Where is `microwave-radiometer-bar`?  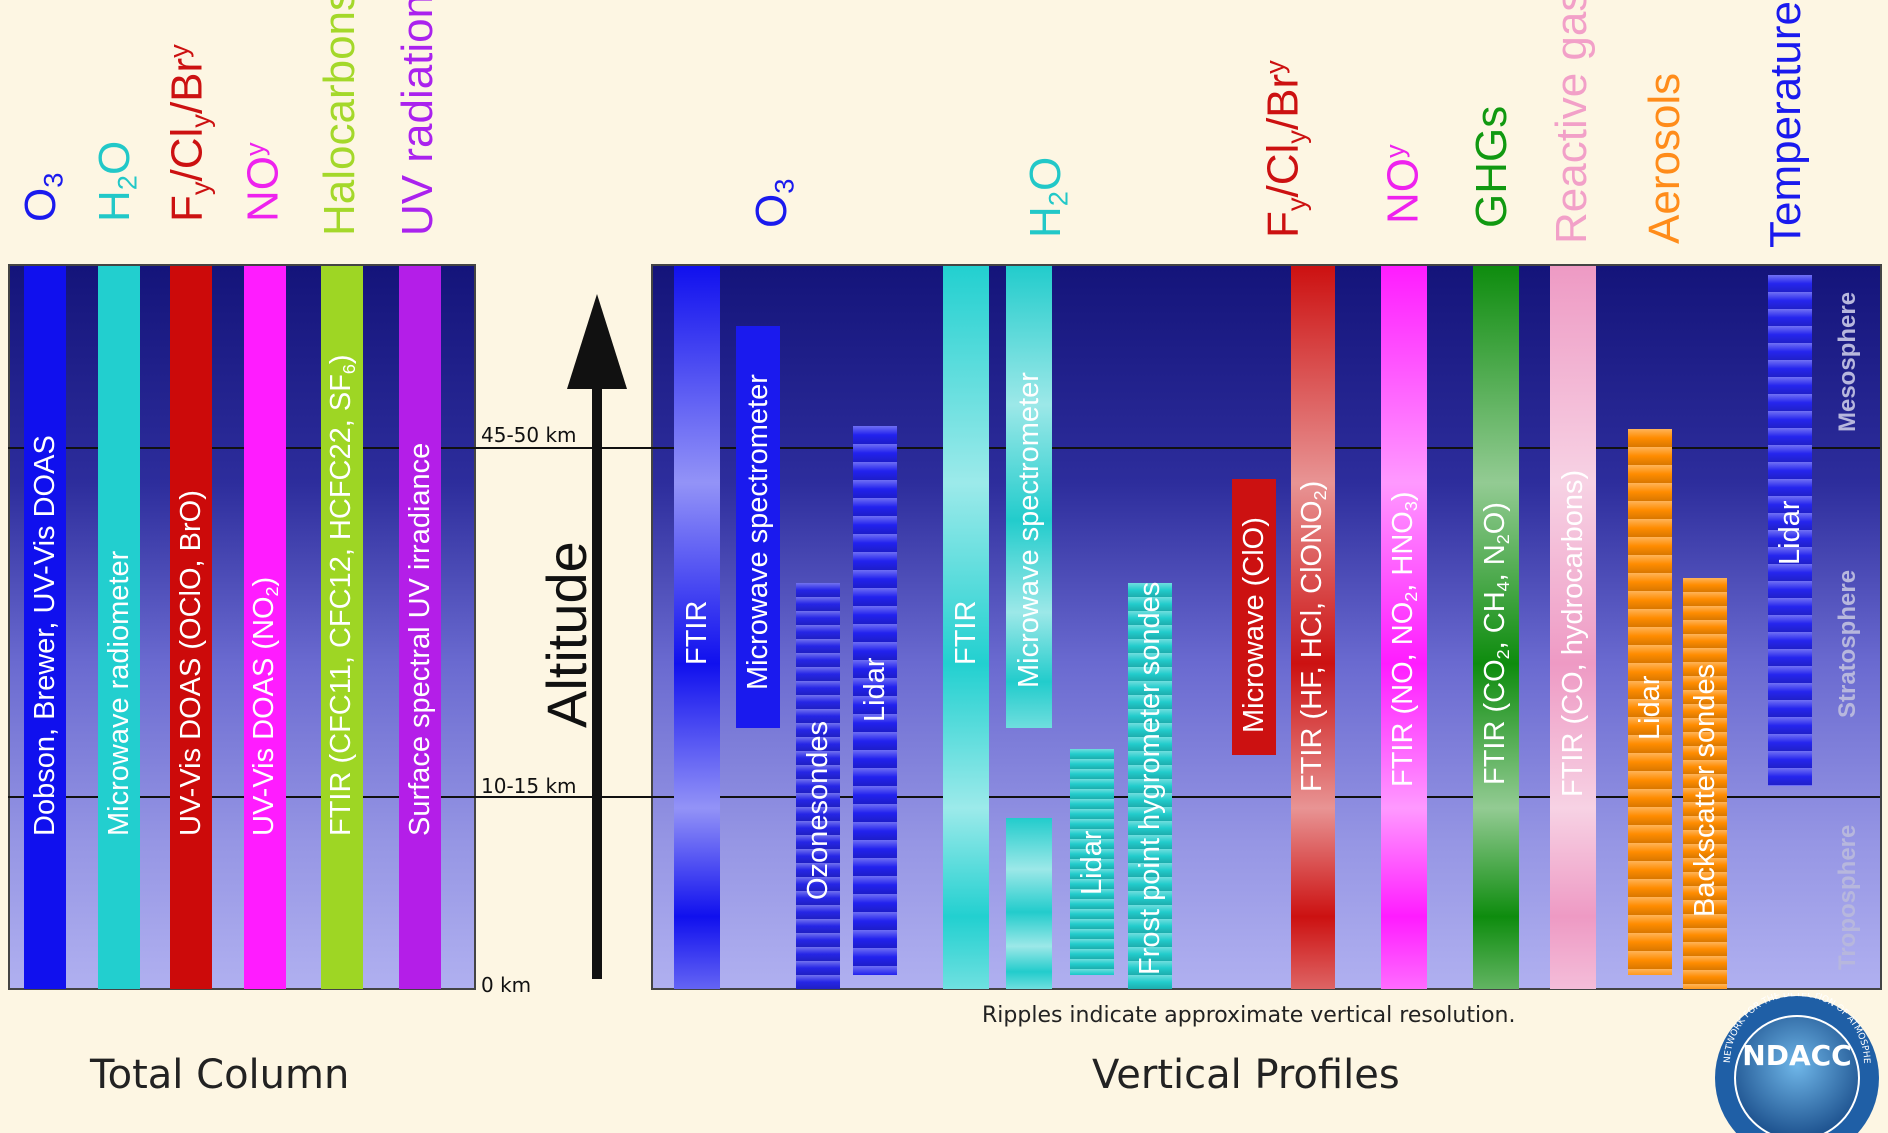
microwave-radiometer-bar is located at coordinates (119, 627).